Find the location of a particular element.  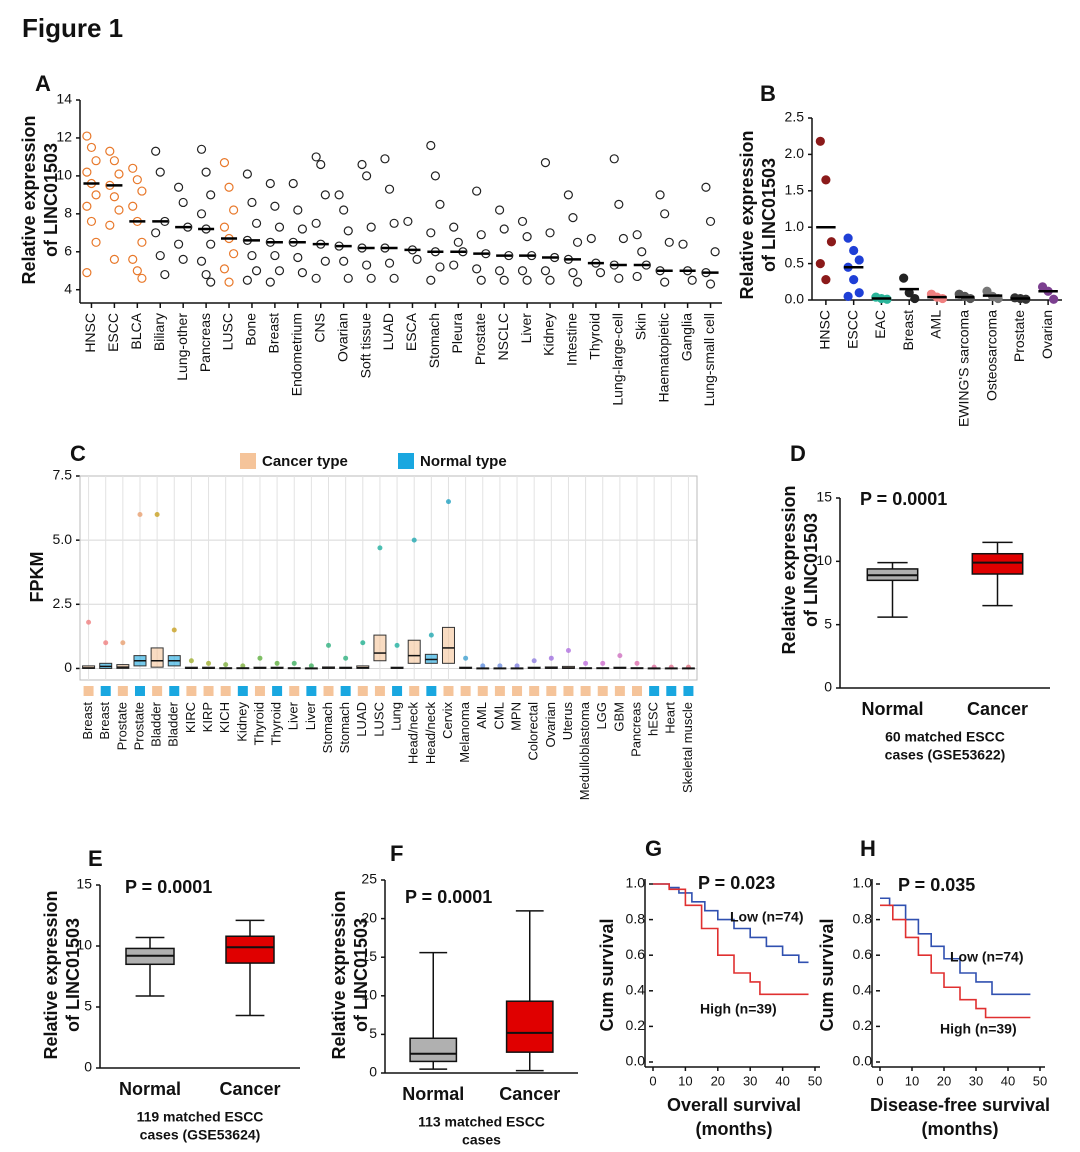

x-tick-label: Breast is located at coordinates (908, 330).